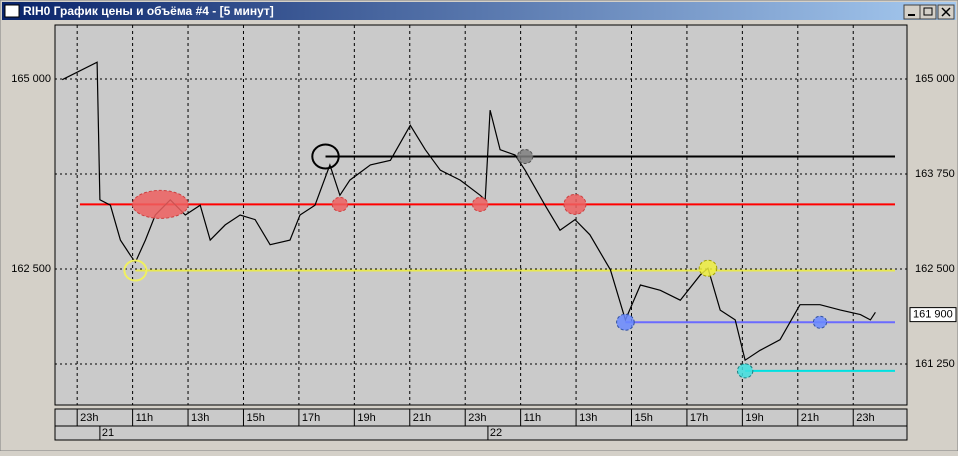 This screenshot has height=456, width=958. What do you see at coordinates (31, 269) in the screenshot?
I see `left-tick-label: 162 500` at bounding box center [31, 269].